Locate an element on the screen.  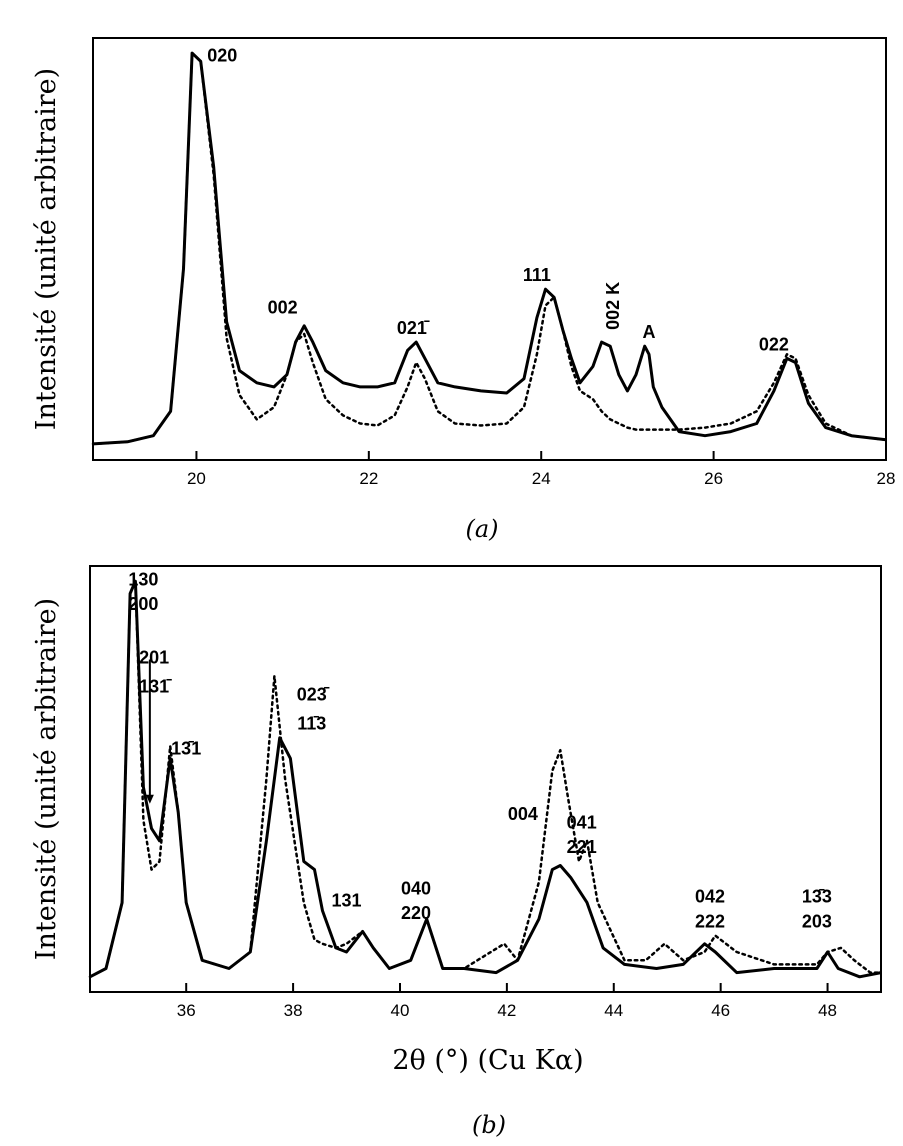
panel-b-xticks: 36 38 40 42 44 46 48 is located at coordinates (507, 1001).